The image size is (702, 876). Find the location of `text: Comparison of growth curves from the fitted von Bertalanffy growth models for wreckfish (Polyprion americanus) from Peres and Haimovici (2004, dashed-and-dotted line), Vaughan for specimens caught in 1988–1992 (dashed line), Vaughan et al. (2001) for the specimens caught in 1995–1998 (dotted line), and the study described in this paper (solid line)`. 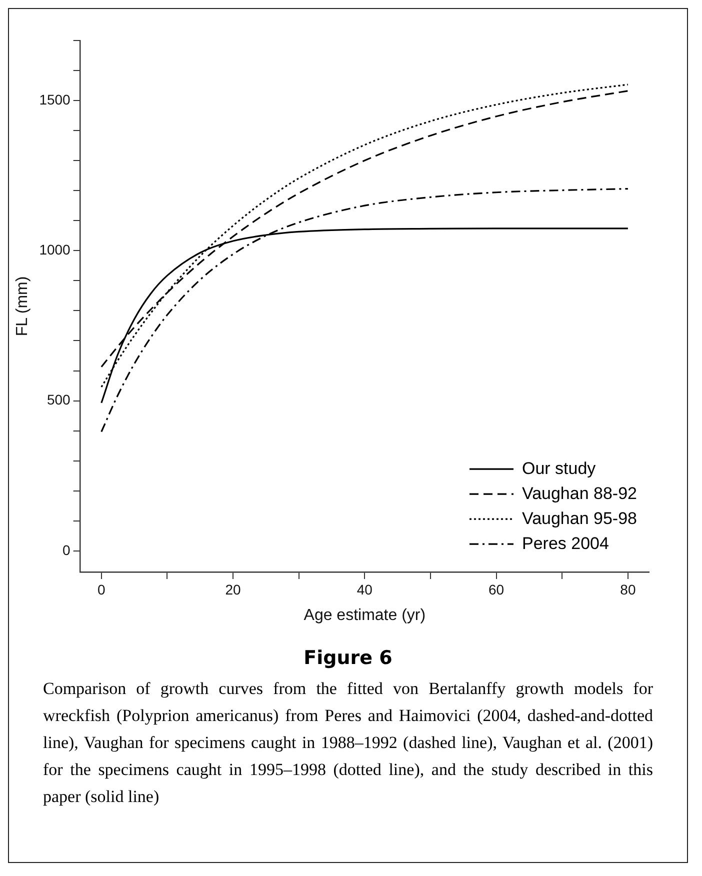

text: Comparison of growth curves from the fitted von Bertalanffy growth models for wreckfish (Polyprion americanus) from Peres and Haimovici (2004, dashed-and-dotted line), Vaughan for specimens caught in 1988–1992 (dashed line), Vaughan et al. (2001) for the specimens caught in 1995–1998 (dotted line), and the study described in this paper (solid line) is located at coordinates (348, 743).